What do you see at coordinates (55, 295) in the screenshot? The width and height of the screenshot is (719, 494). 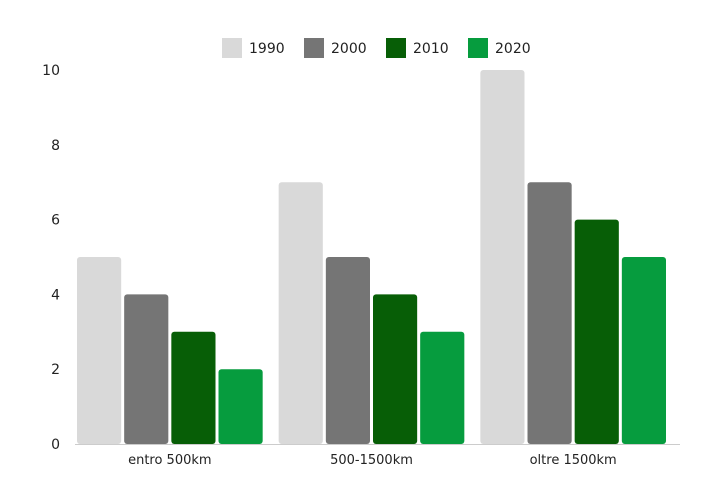 I see `y-tick-label: 4` at bounding box center [55, 295].